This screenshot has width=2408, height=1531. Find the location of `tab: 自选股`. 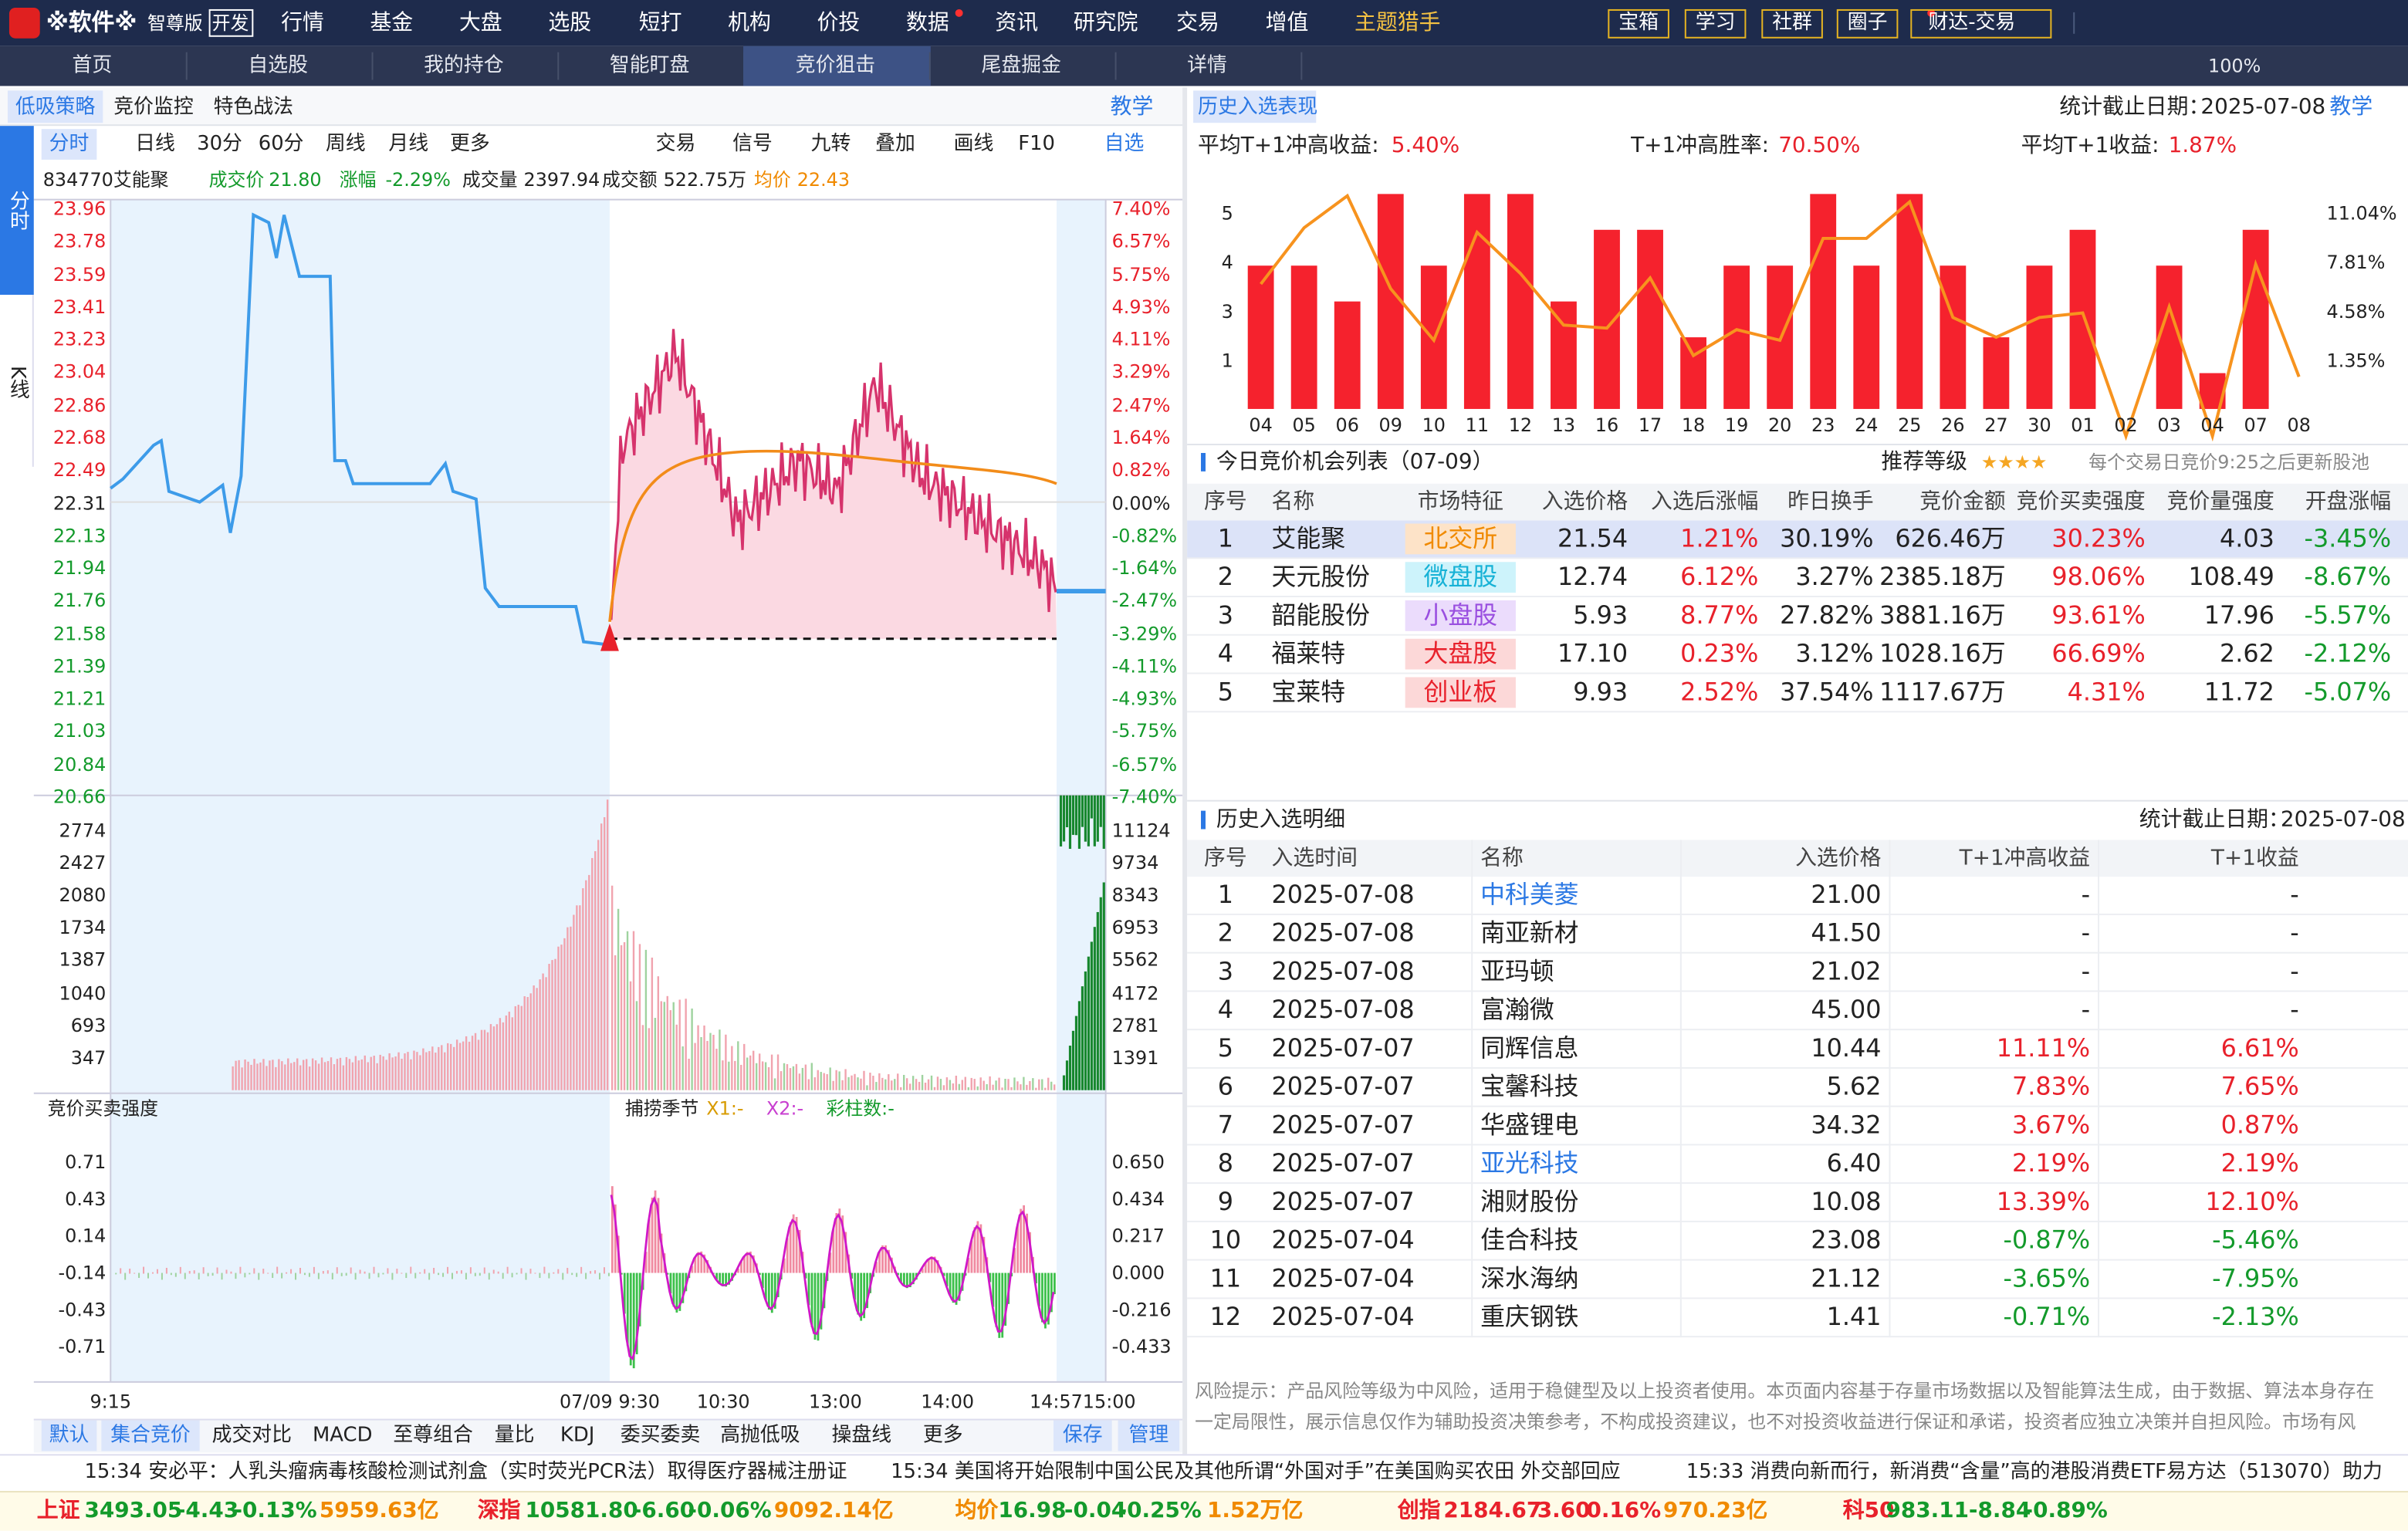

tab: 自选股 is located at coordinates (278, 66).